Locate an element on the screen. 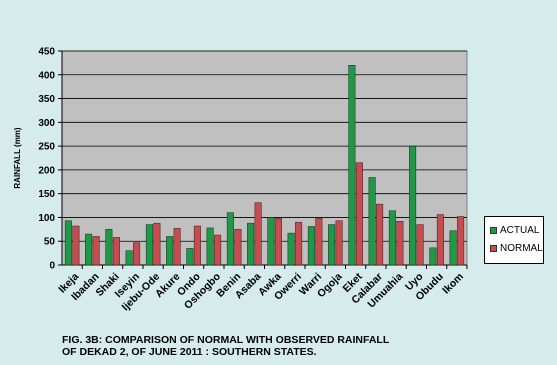 The width and height of the screenshot is (557, 365). bar-normal-umuahia is located at coordinates (400, 243).